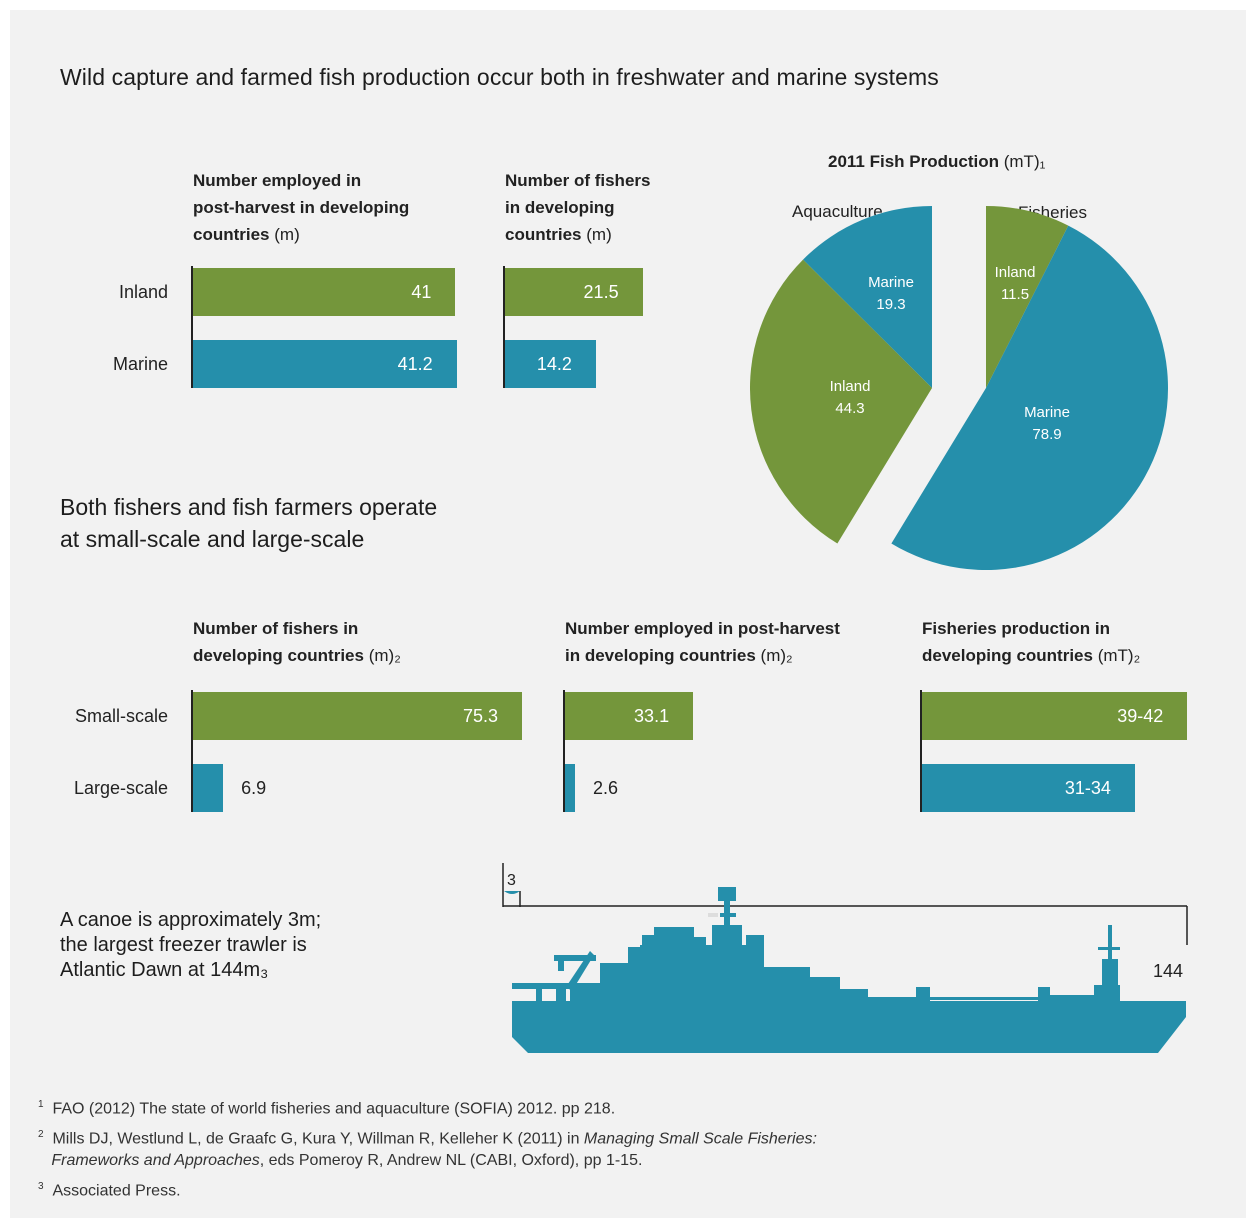 This screenshot has width=1254, height=1224. Describe the element at coordinates (143, 292) in the screenshot. I see `row-label-inland: Inland` at that location.